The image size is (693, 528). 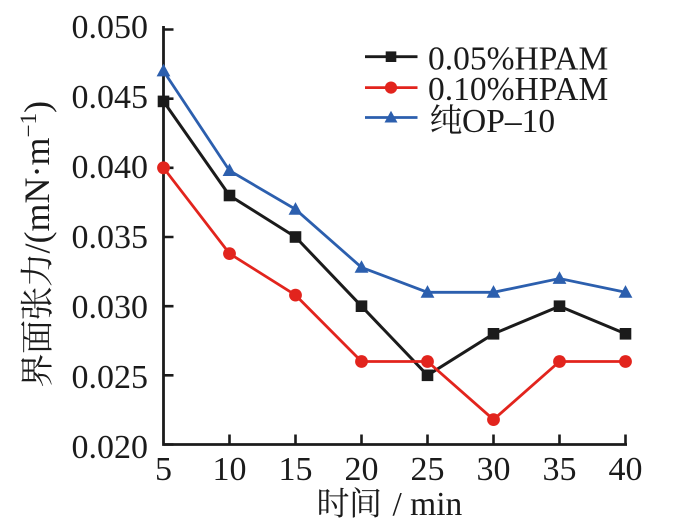 I want to click on svg-text: 0.050, so click(x=110, y=27).